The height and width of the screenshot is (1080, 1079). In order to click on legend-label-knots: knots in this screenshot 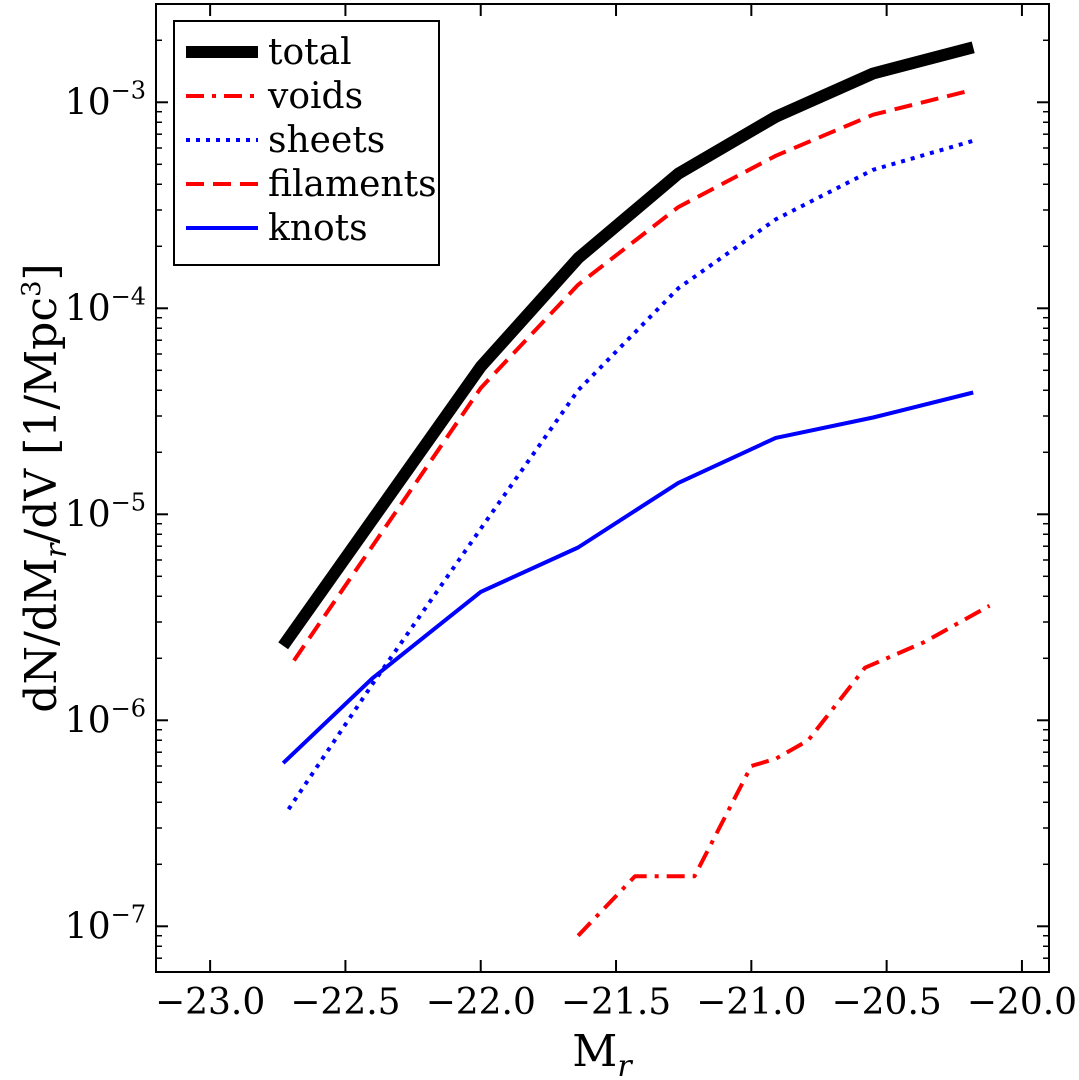, I will do `click(318, 228)`.